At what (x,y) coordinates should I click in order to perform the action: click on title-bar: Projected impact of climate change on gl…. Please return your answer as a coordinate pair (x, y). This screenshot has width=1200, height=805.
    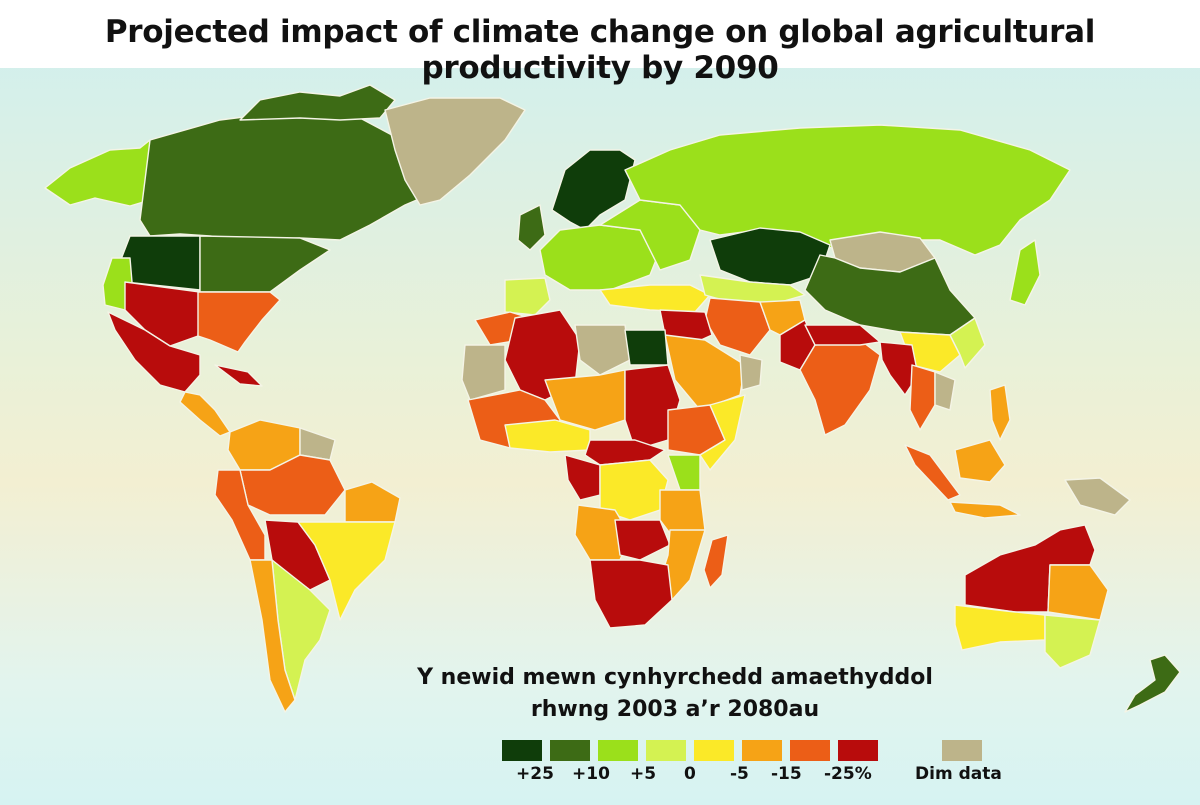
    Looking at the image, I should click on (600, 43).